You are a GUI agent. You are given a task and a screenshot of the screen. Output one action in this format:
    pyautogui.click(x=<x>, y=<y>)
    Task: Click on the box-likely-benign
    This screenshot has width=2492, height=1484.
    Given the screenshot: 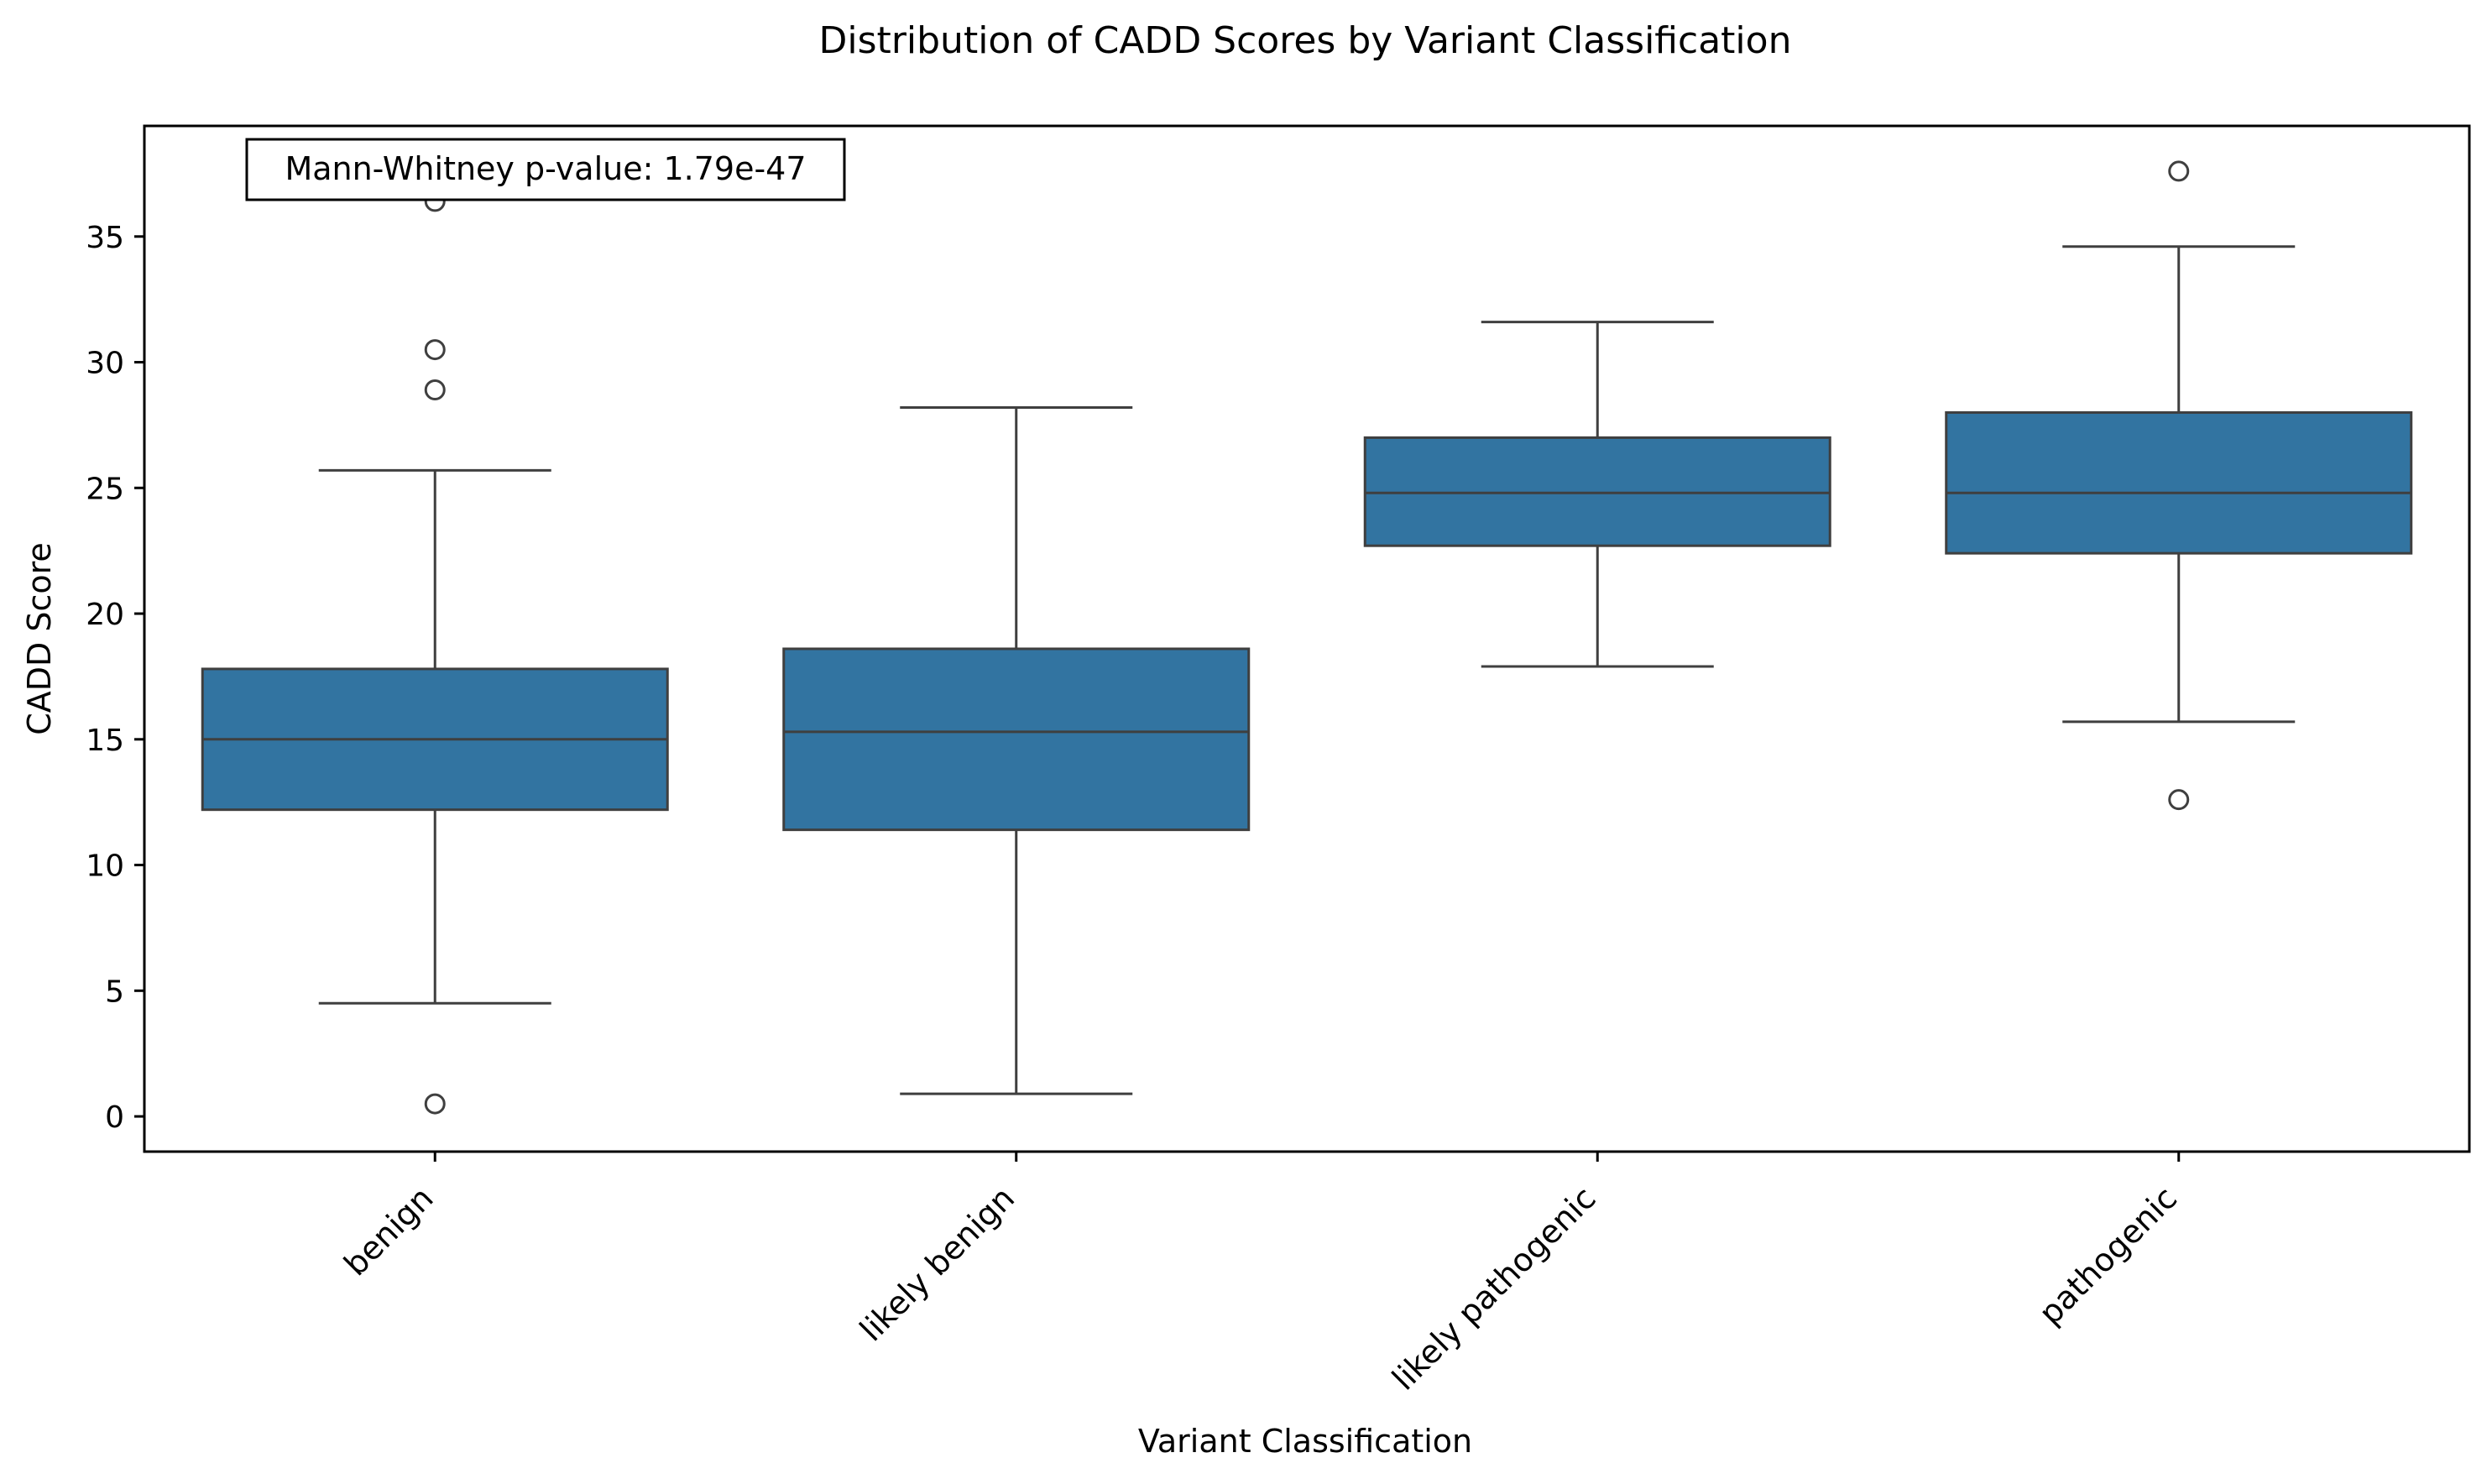 What is the action you would take?
    pyautogui.click(x=1016, y=750)
    